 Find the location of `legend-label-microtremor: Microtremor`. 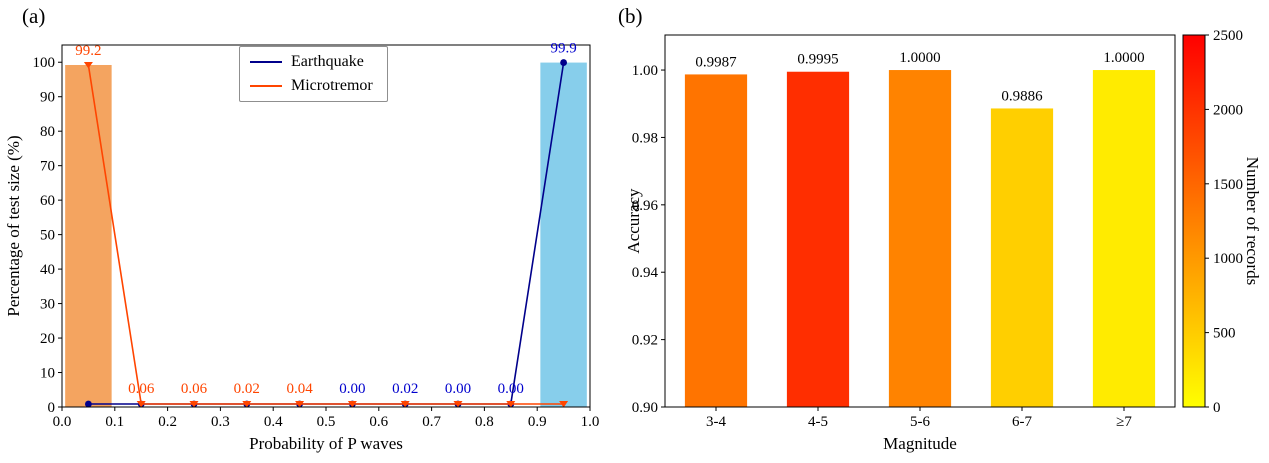

legend-label-microtremor: Microtremor is located at coordinates (332, 85).